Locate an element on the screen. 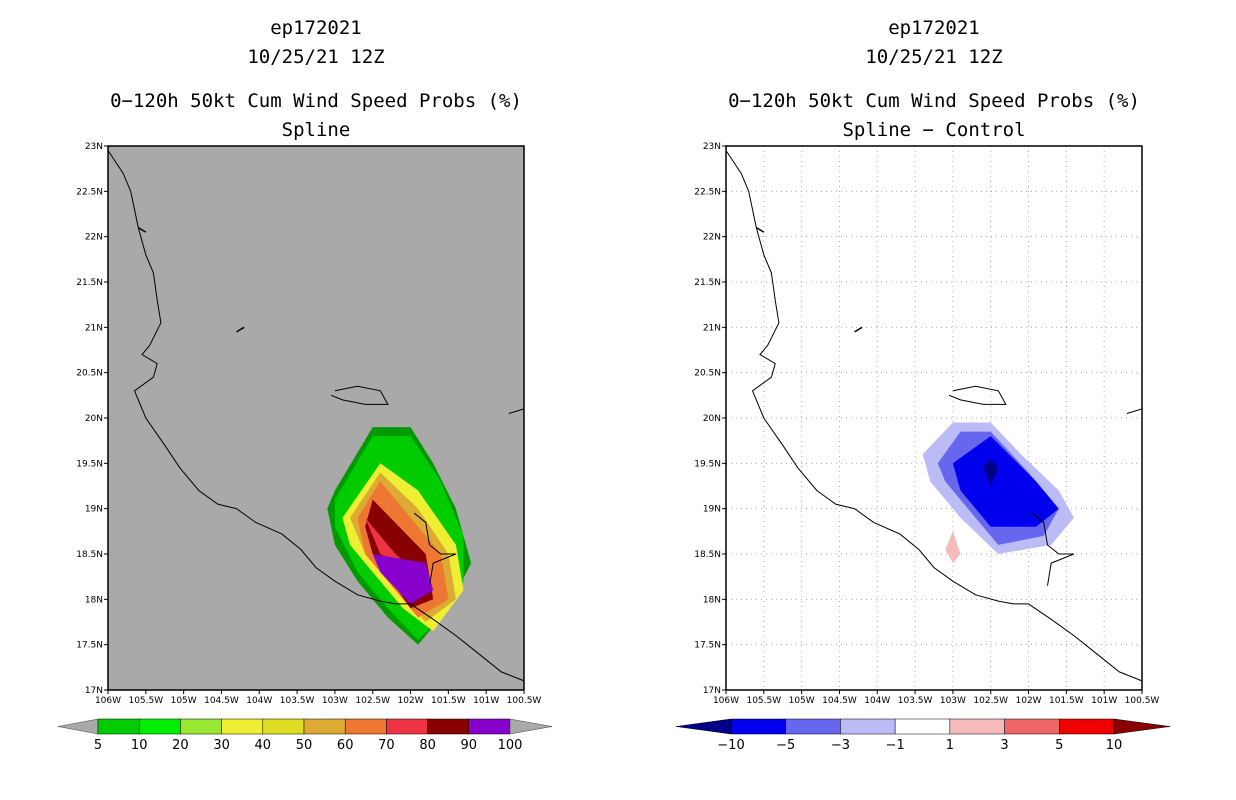 The height and width of the screenshot is (800, 1236). colorbar-label: 80 is located at coordinates (427, 745).